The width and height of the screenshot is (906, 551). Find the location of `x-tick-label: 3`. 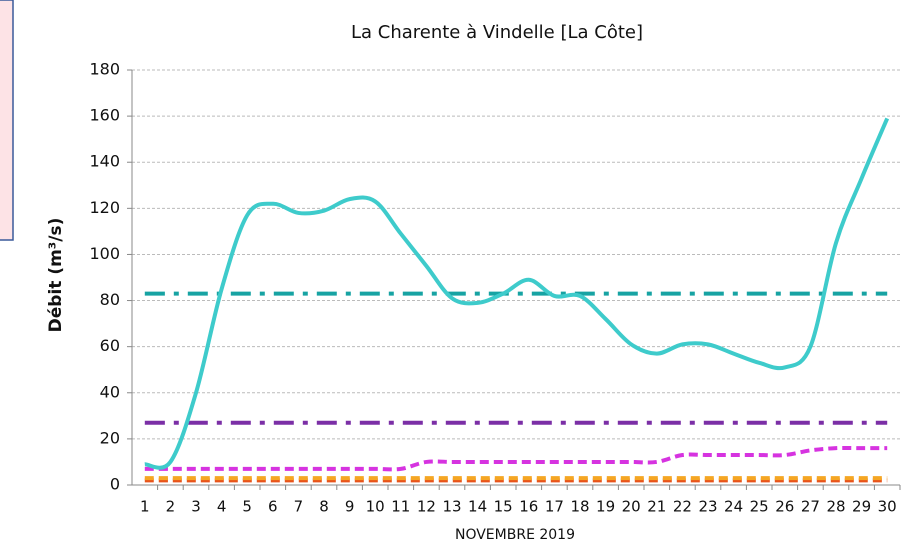

x-tick-label: 3 is located at coordinates (196, 507).